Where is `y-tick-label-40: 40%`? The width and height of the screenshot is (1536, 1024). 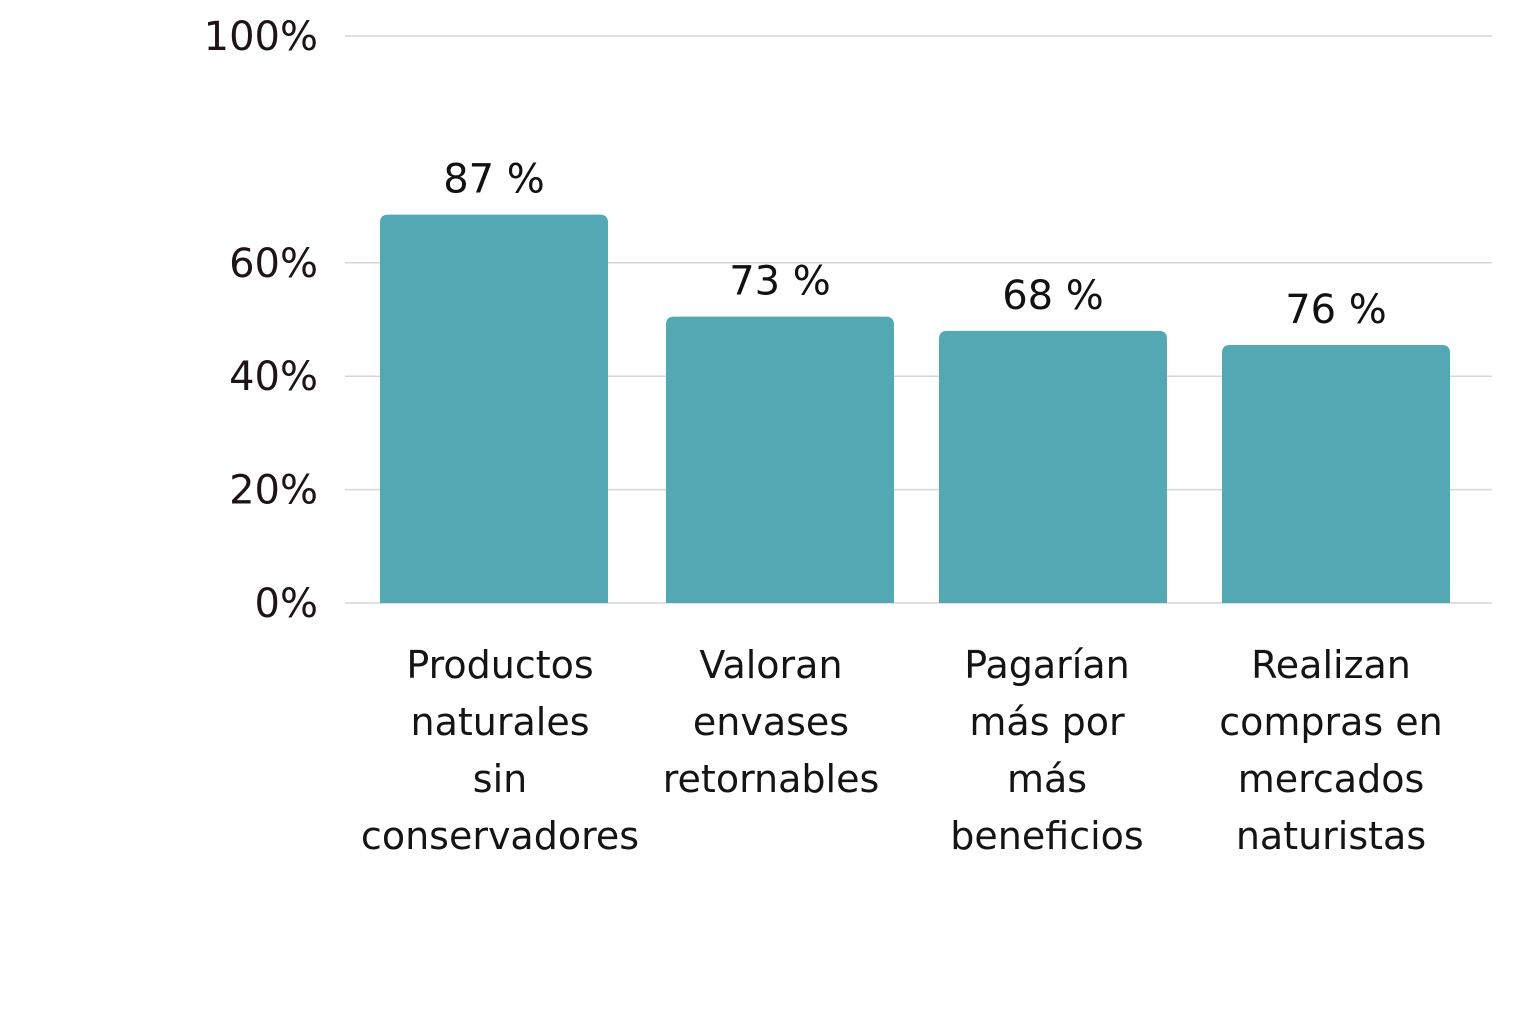
y-tick-label-40: 40% is located at coordinates (273, 377).